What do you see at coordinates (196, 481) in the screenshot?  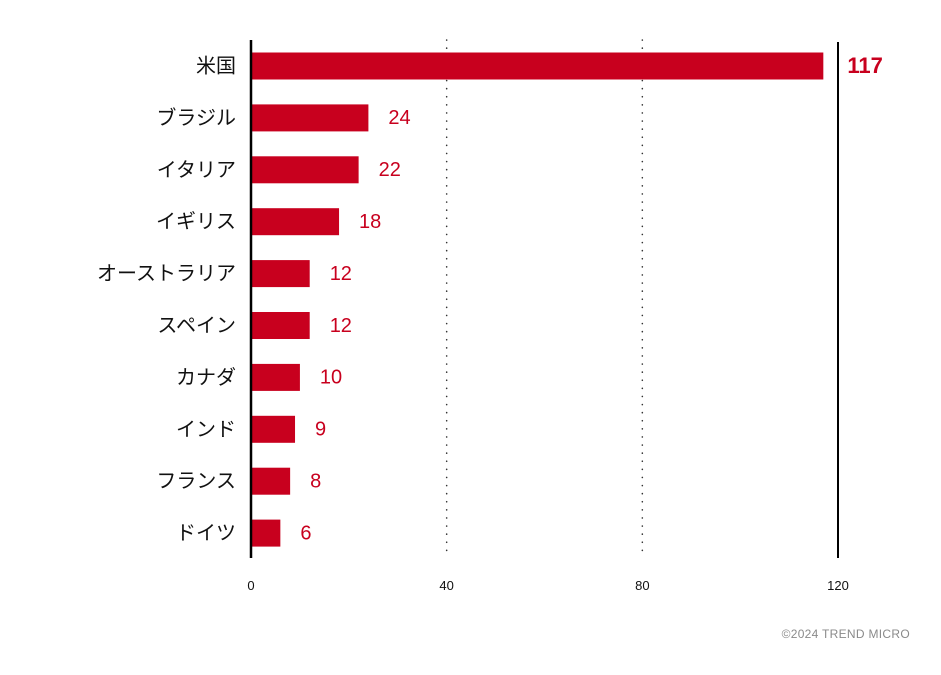 I see `category-label: フランス` at bounding box center [196, 481].